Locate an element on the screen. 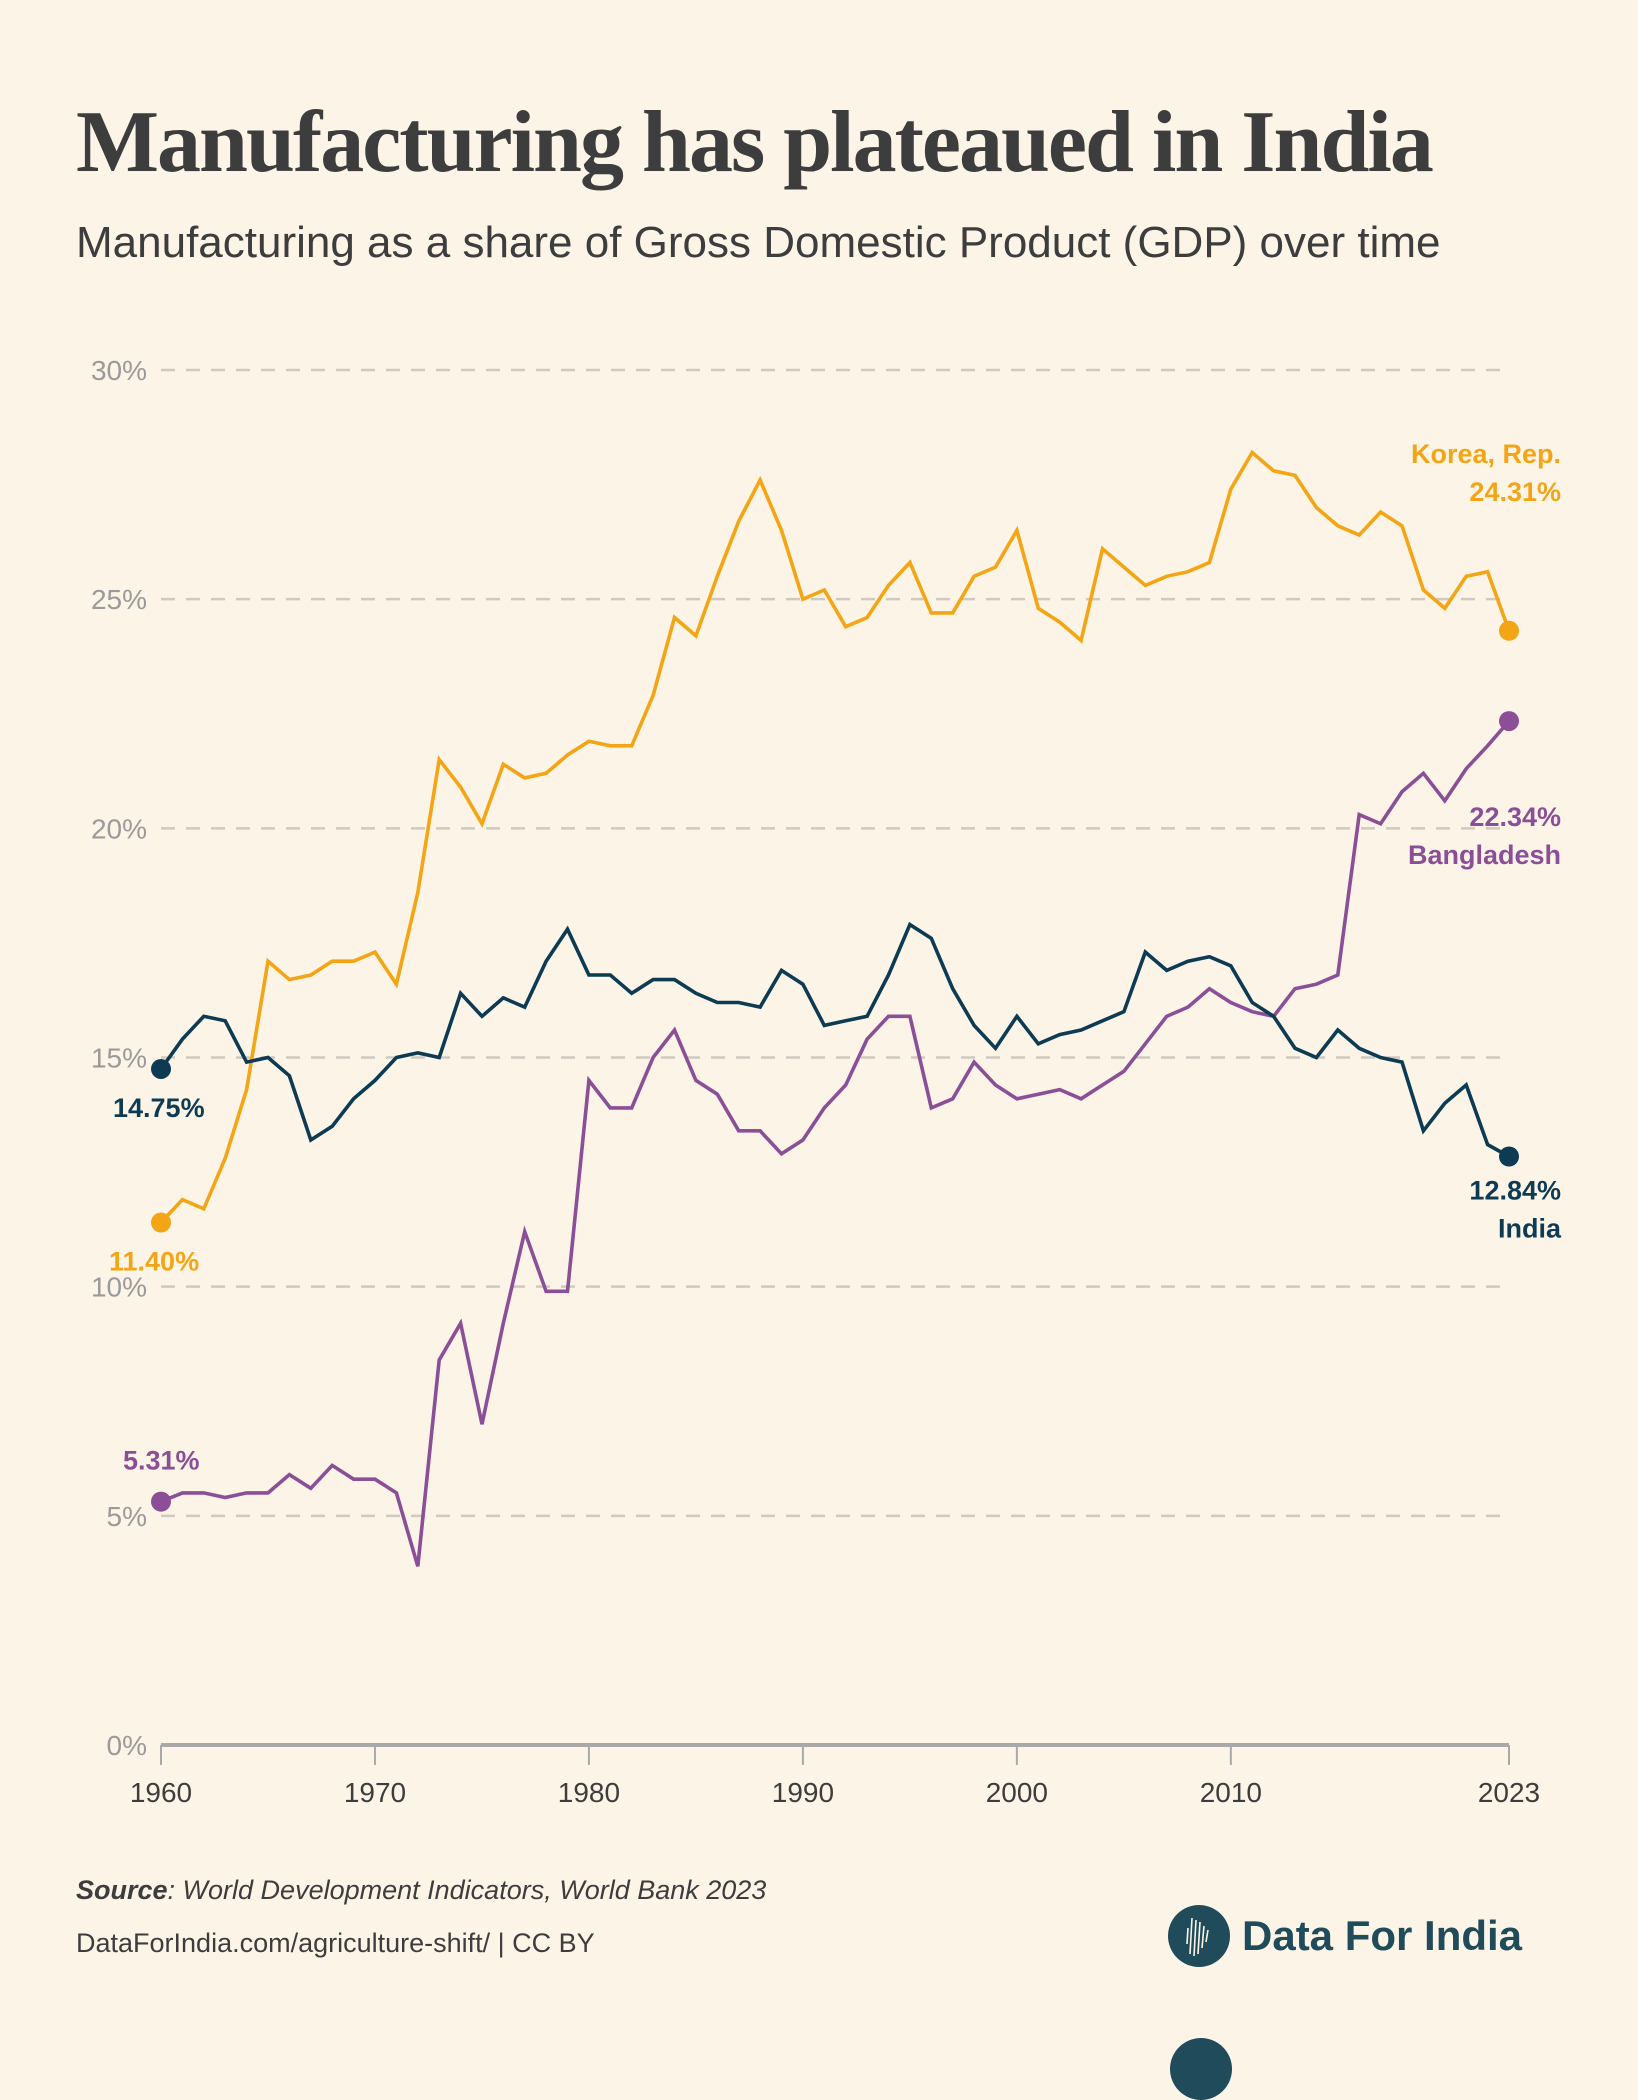 Image resolution: width=1638 pixels, height=2100 pixels. y-tick-label: 25% is located at coordinates (119, 599).